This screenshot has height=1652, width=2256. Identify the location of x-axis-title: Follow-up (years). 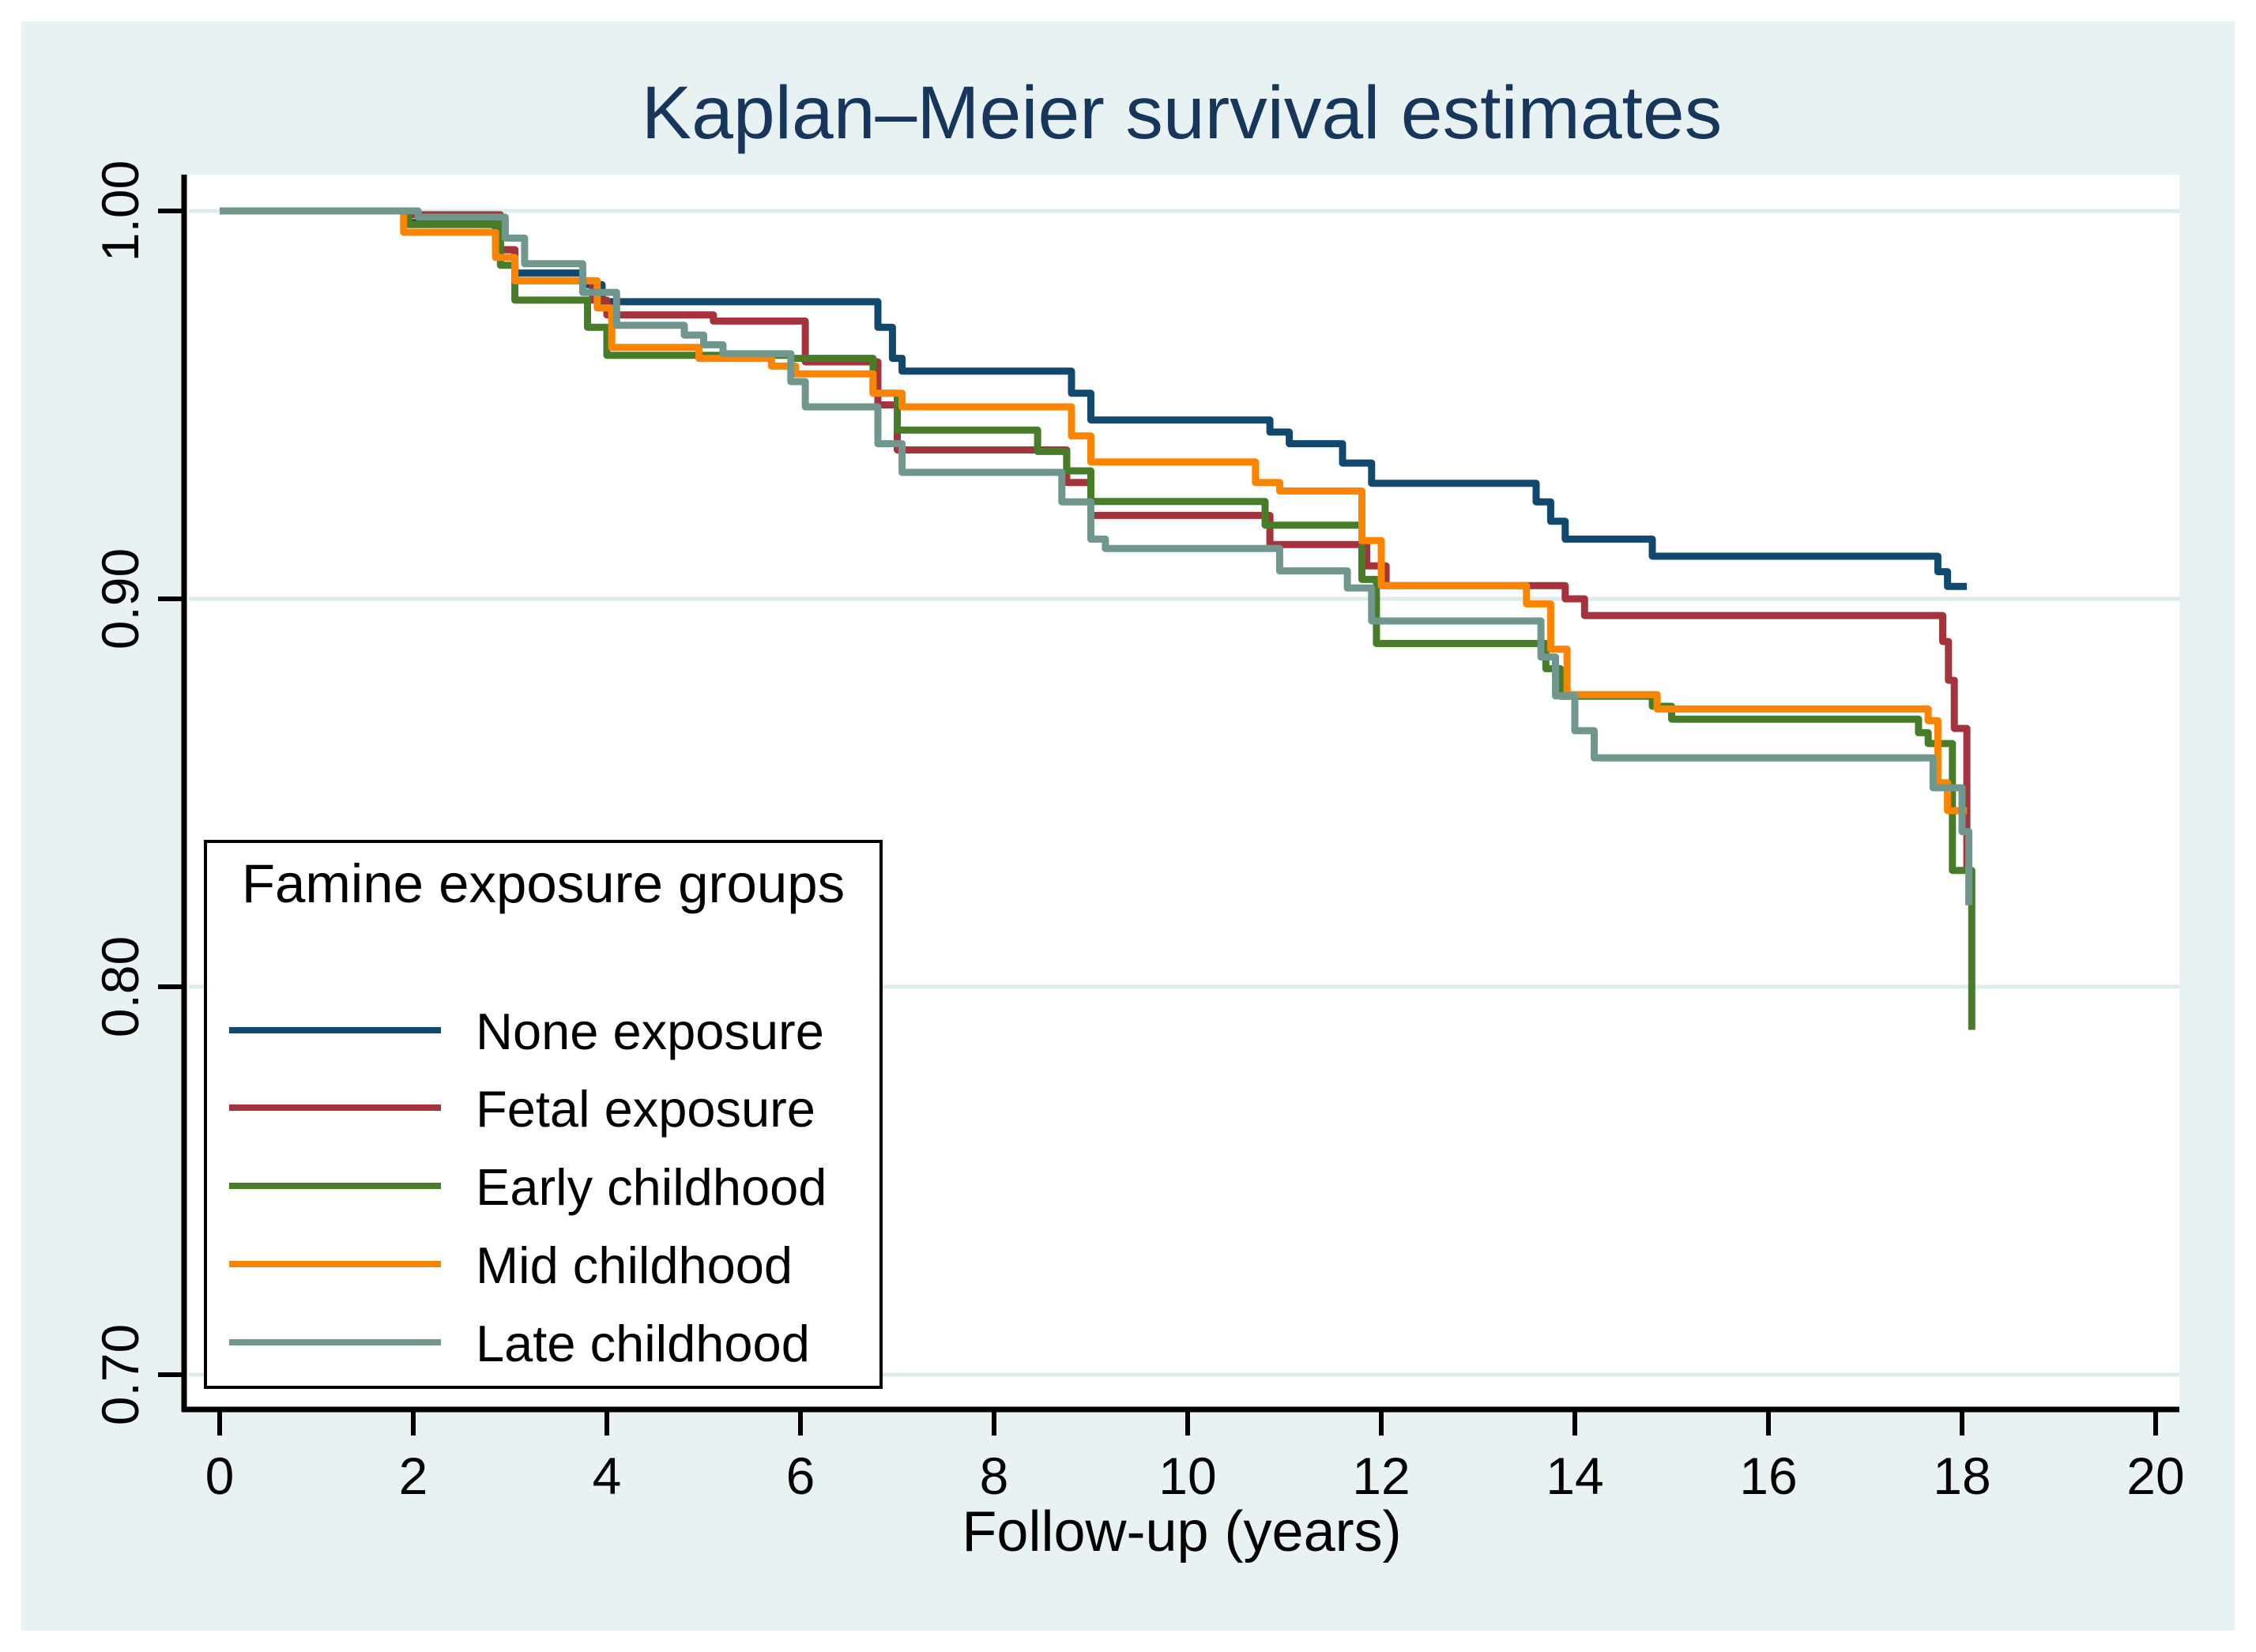
(1182, 1532).